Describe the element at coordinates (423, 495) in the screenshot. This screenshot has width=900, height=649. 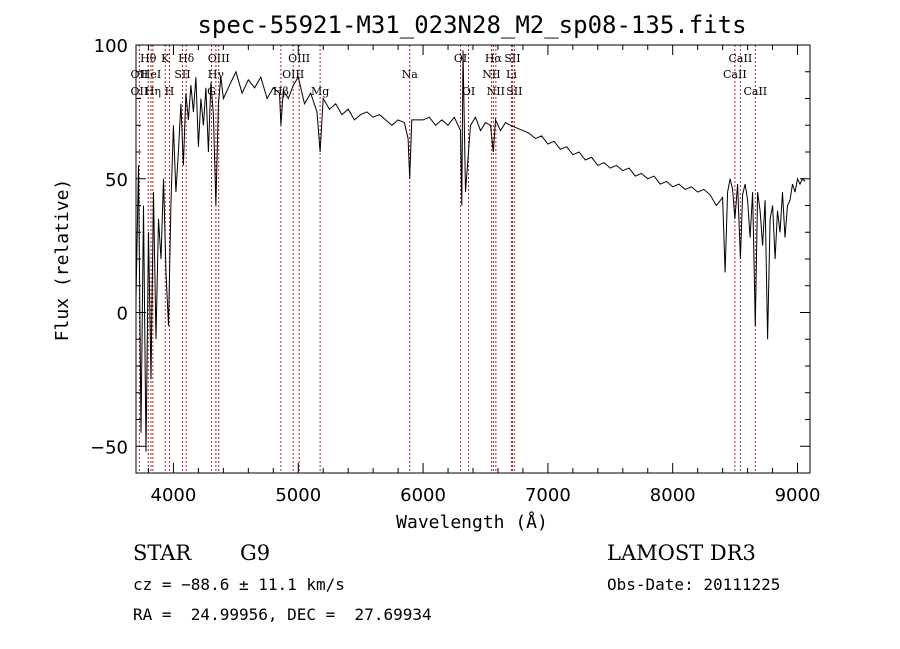
I see `x-tick-label: 6000` at that location.